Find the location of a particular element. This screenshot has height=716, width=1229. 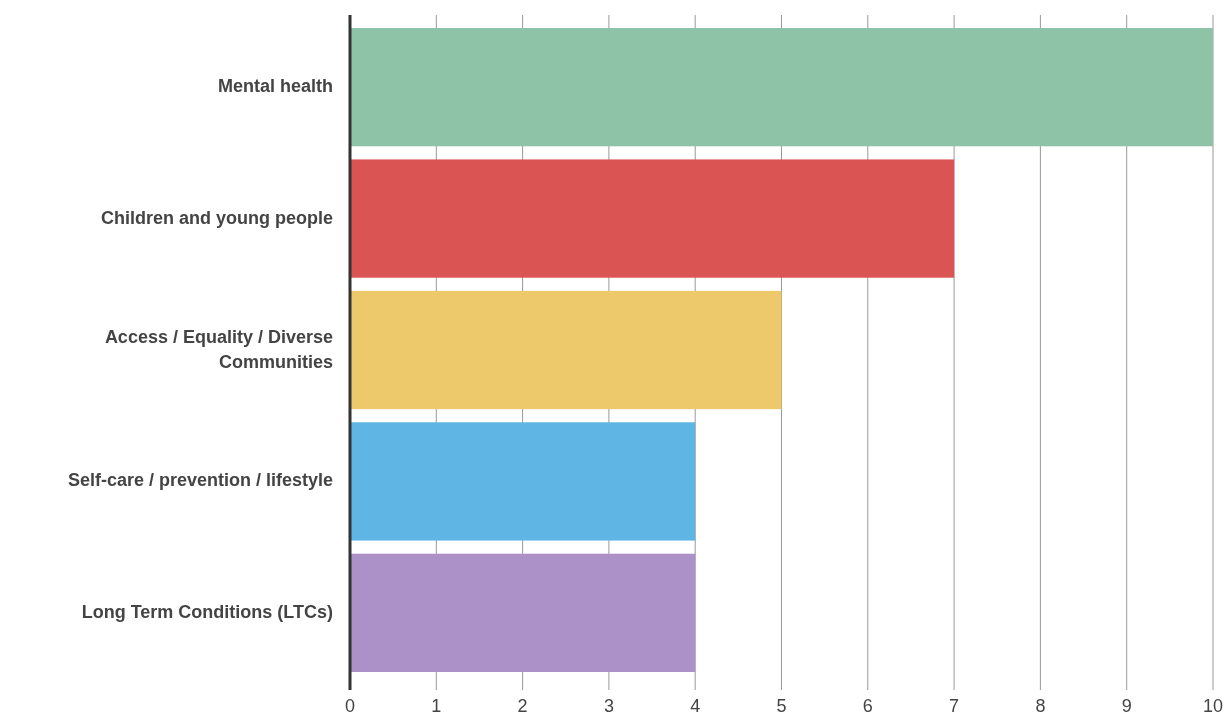

x-tick-label: 4 is located at coordinates (695, 706).